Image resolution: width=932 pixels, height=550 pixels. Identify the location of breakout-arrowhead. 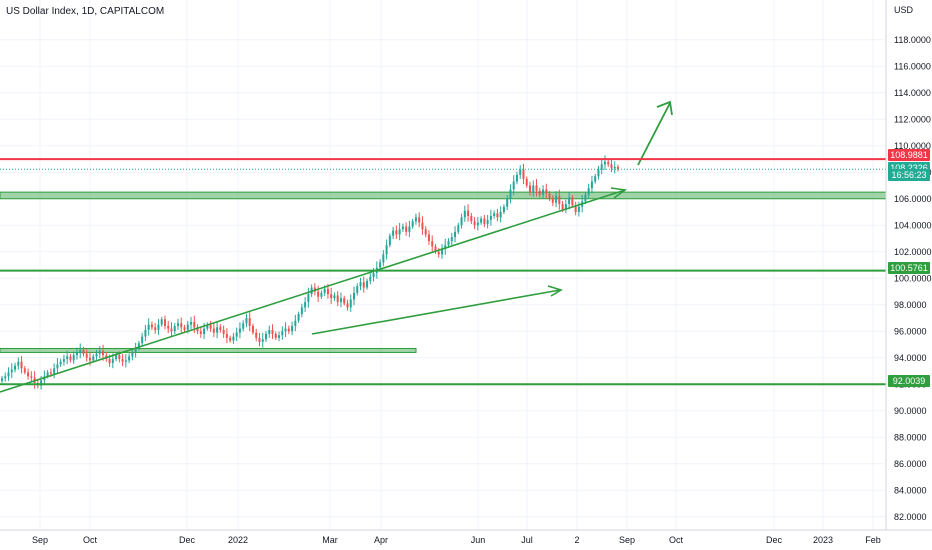
(664, 108).